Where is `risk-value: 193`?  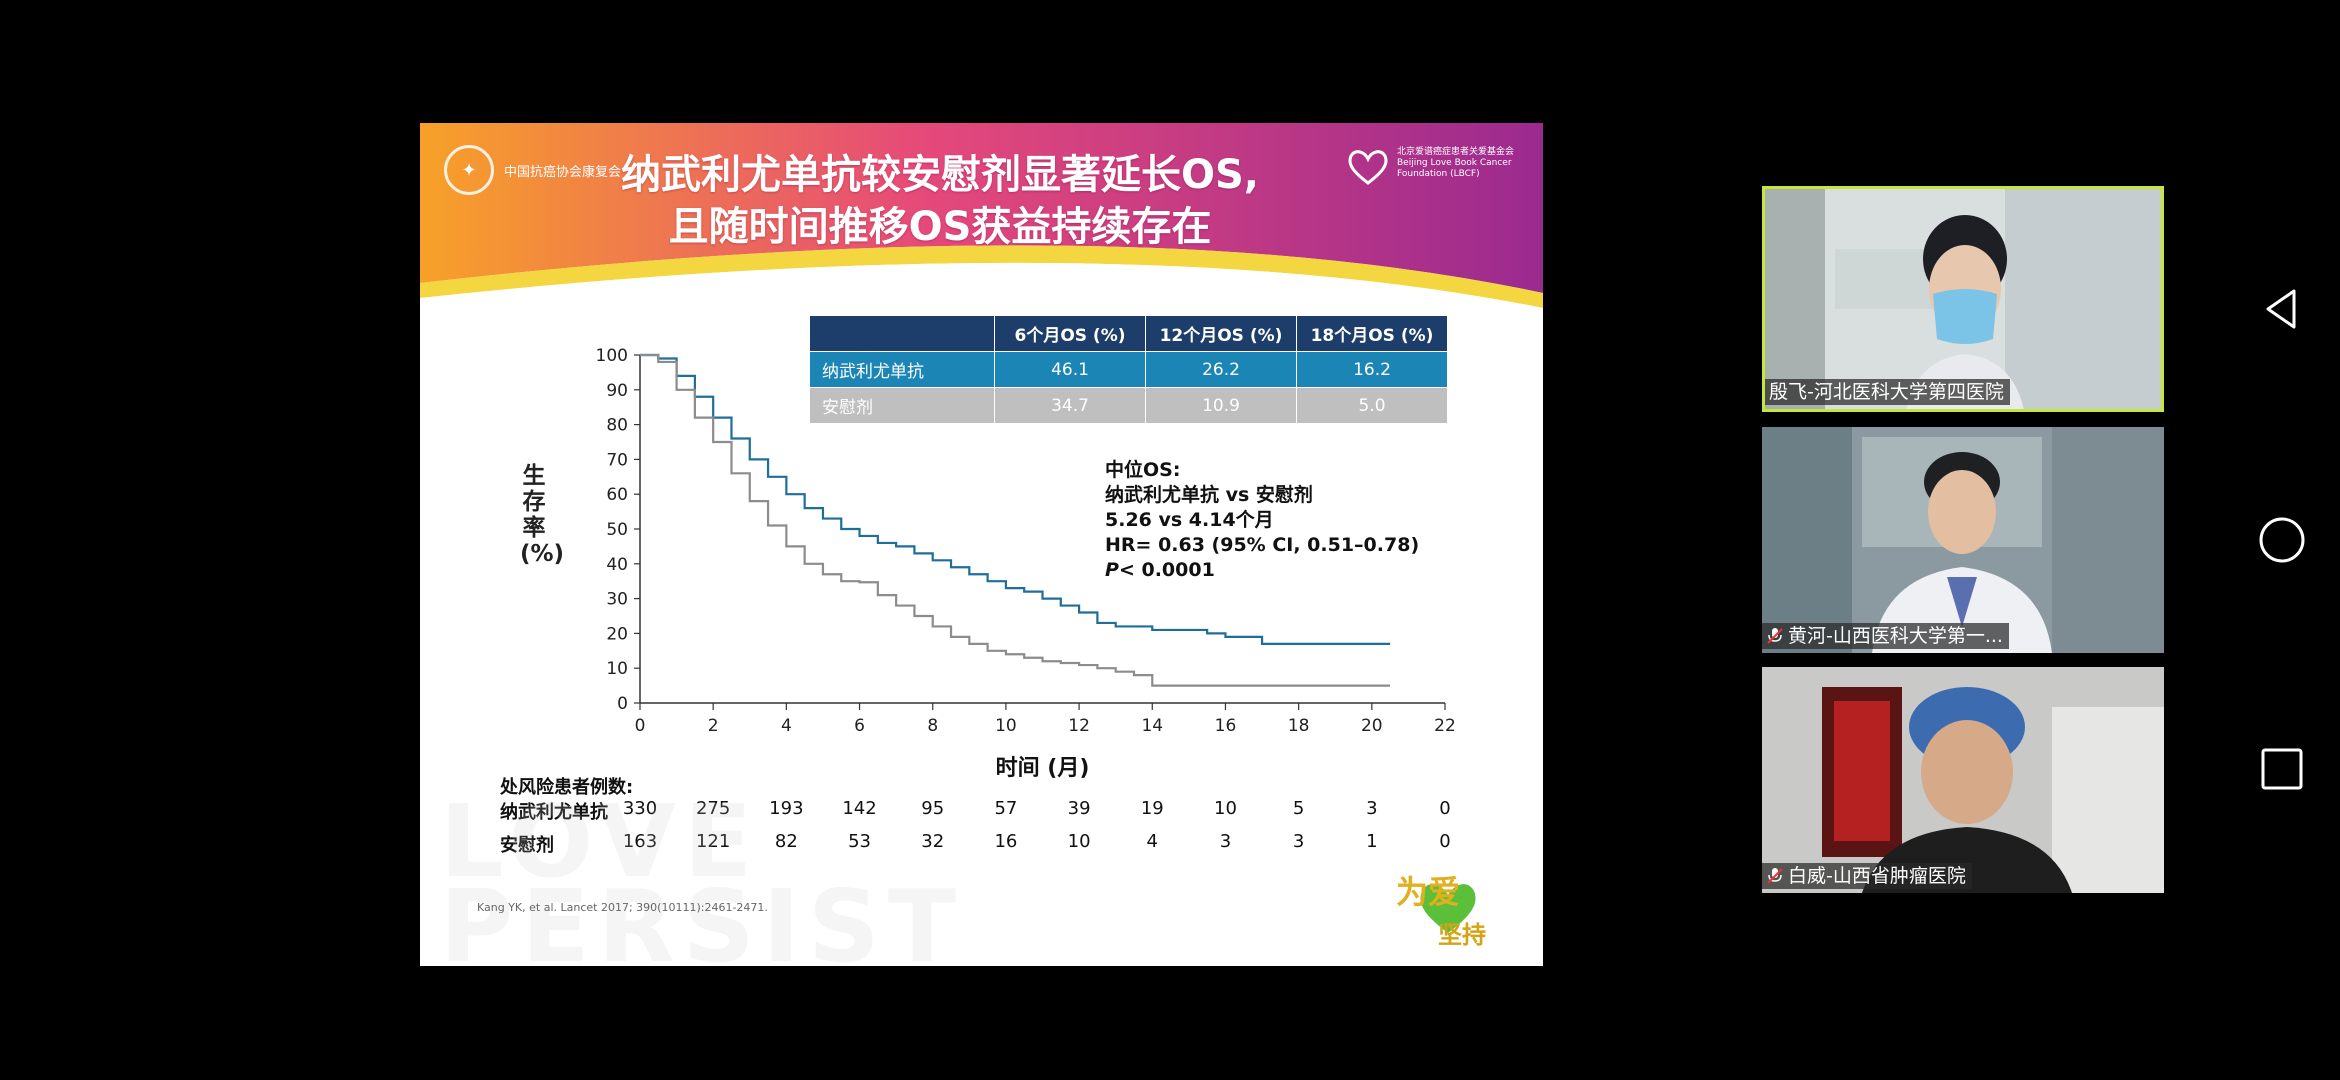
risk-value: 193 is located at coordinates (786, 808).